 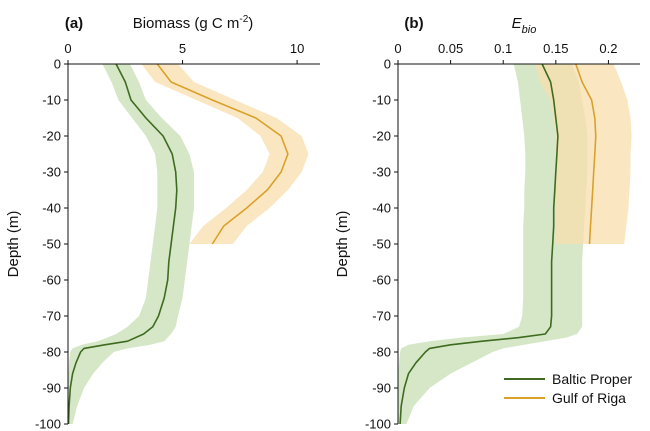 I want to click on x-tick-label: 0.1, so click(x=503, y=48).